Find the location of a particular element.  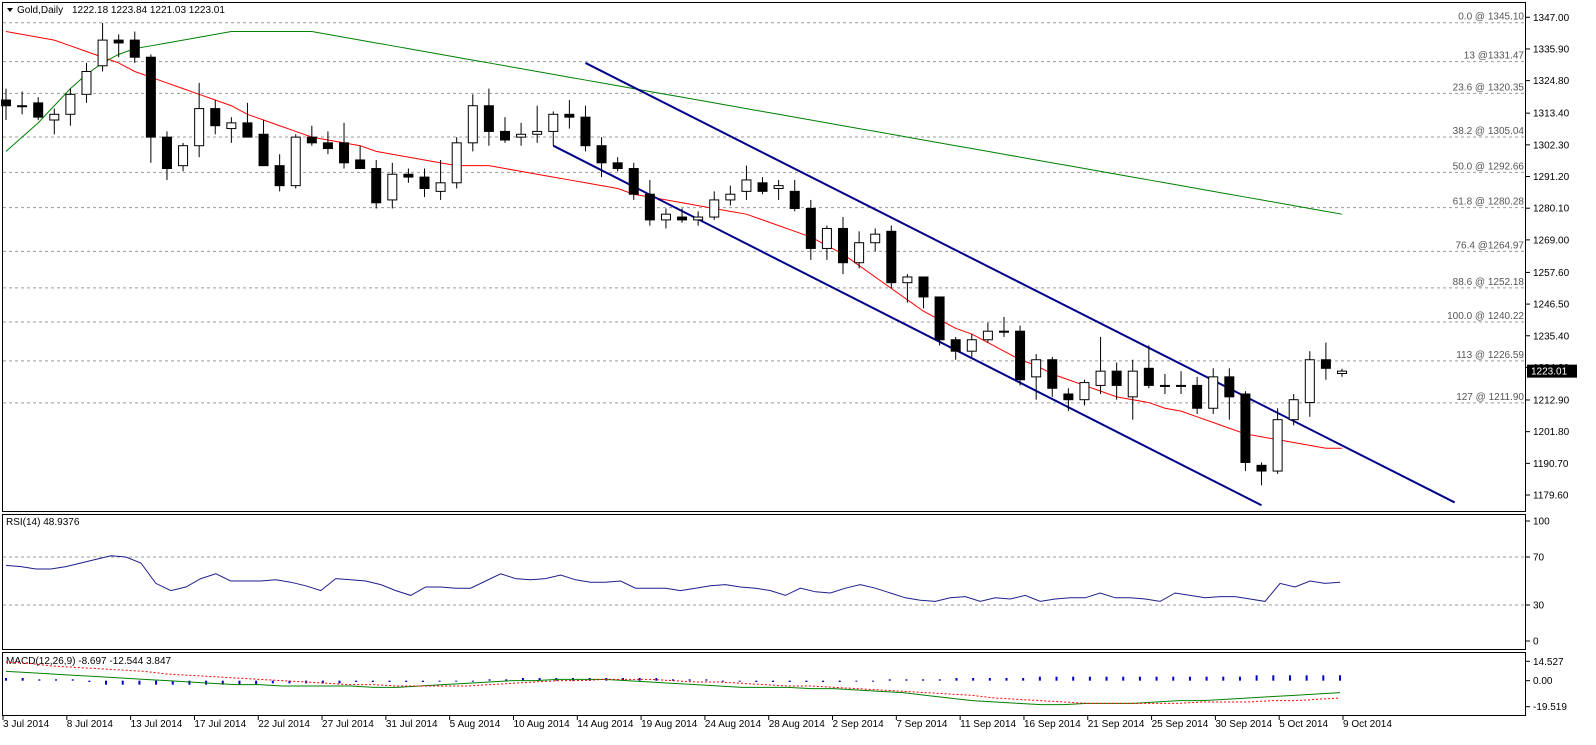

rsi-line is located at coordinates (673, 578).